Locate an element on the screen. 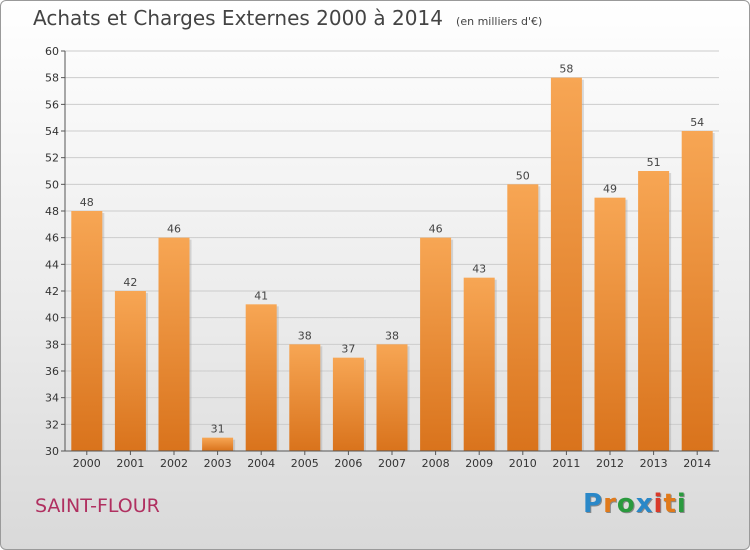  y-tick-label: 38 is located at coordinates (52, 344).